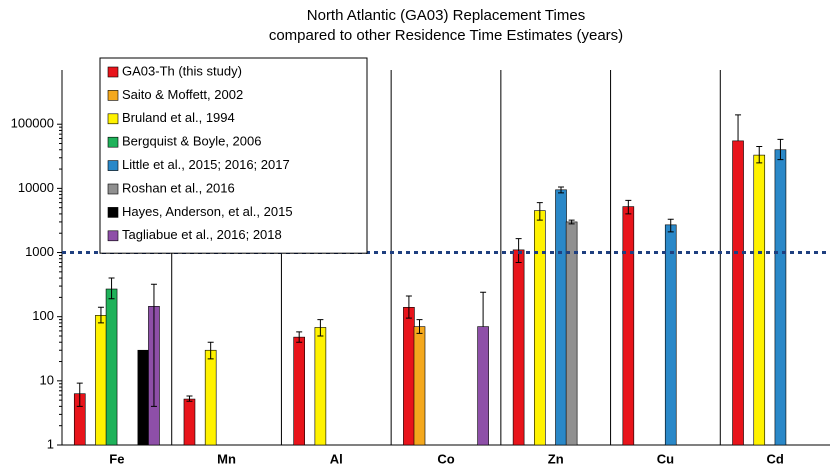 The height and width of the screenshot is (469, 830). Describe the element at coordinates (50, 443) in the screenshot. I see `y-tick-label: 1` at that location.